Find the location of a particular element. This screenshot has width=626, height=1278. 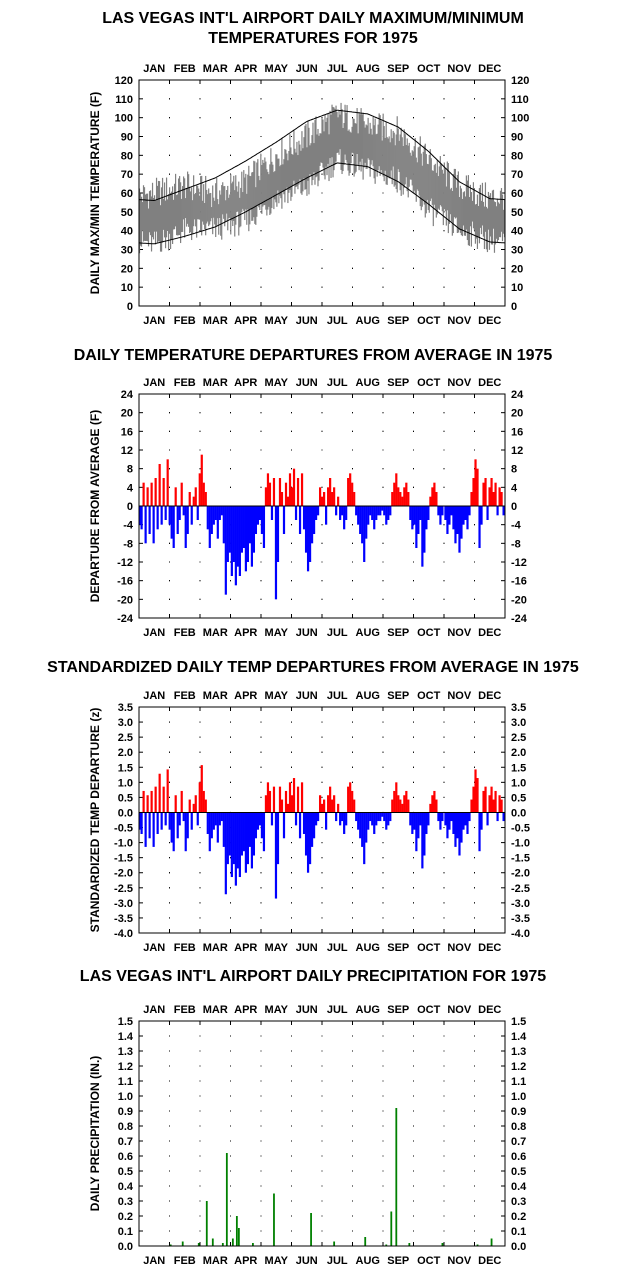

y-tick-label-left: 0.2 is located at coordinates (125, 1217).